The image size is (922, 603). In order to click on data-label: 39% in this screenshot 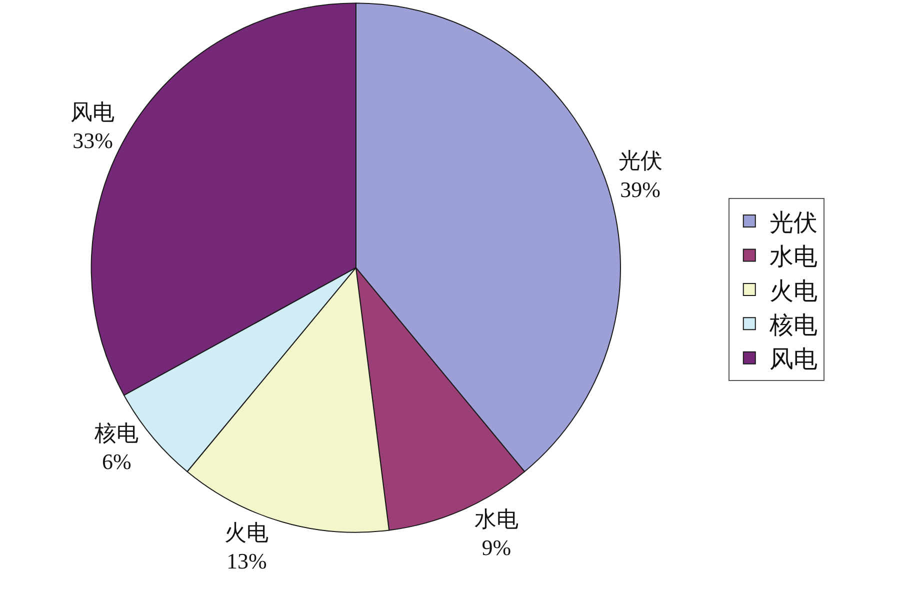, I will do `click(640, 189)`.